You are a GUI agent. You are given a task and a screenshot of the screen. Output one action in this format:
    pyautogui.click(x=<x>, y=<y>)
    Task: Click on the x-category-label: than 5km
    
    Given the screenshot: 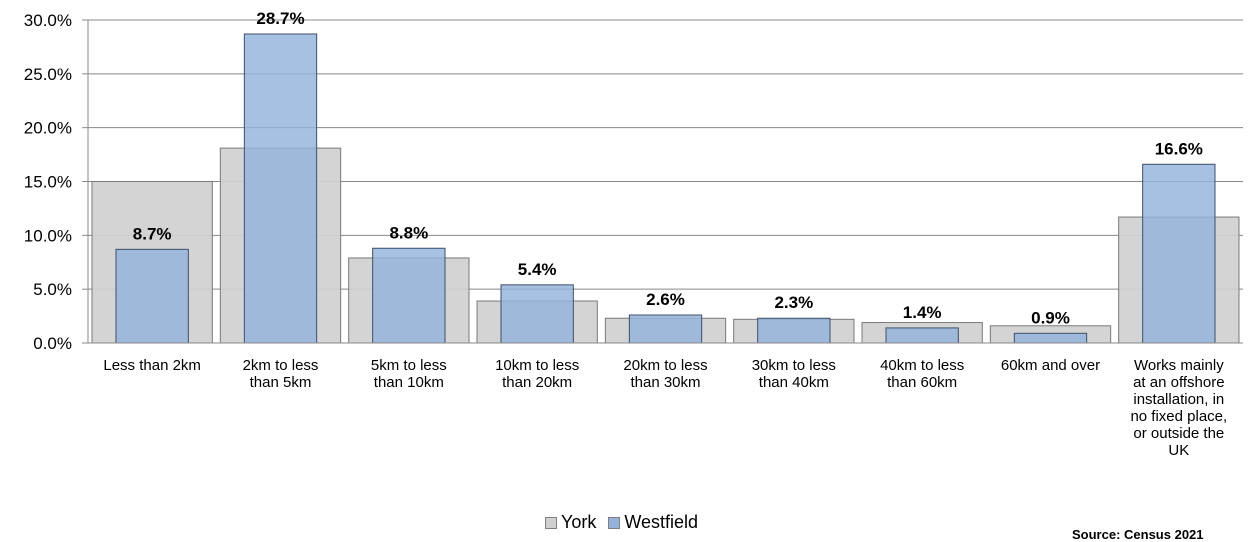 What is the action you would take?
    pyautogui.click(x=281, y=382)
    